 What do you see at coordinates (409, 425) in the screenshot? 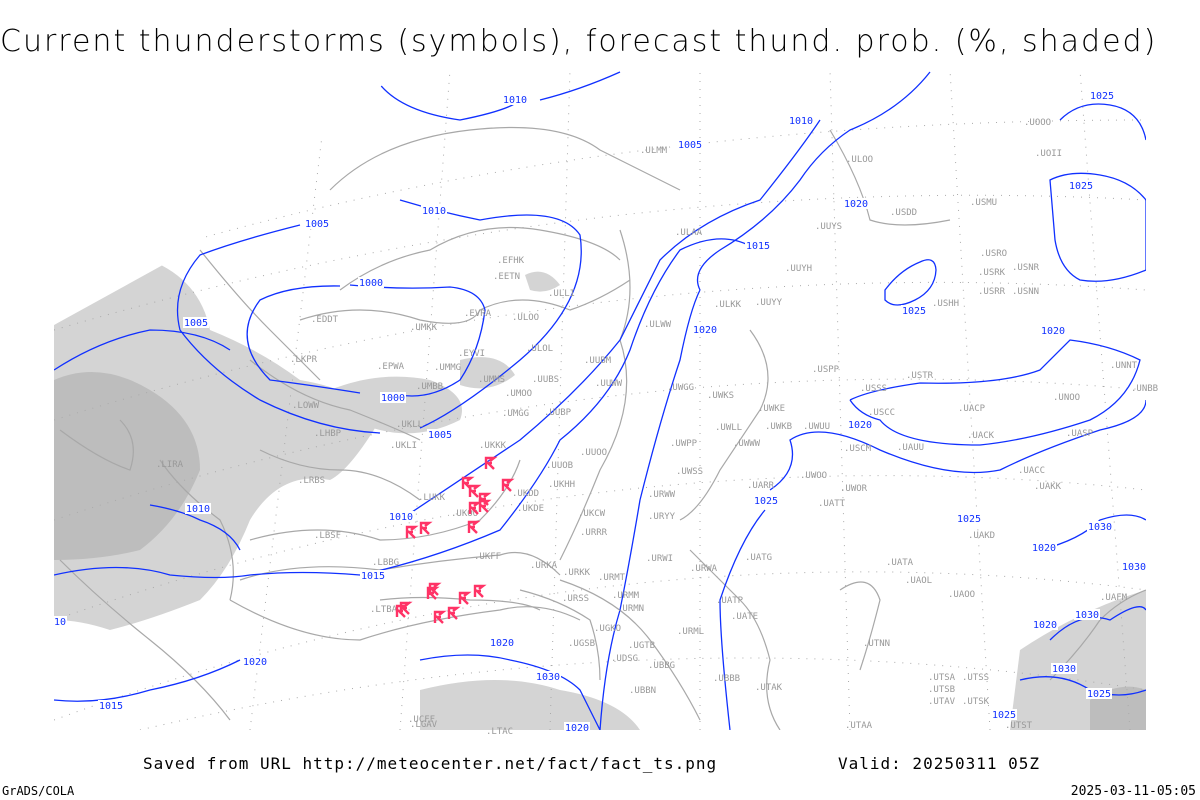
I see `station-label: .UKLL` at bounding box center [409, 425].